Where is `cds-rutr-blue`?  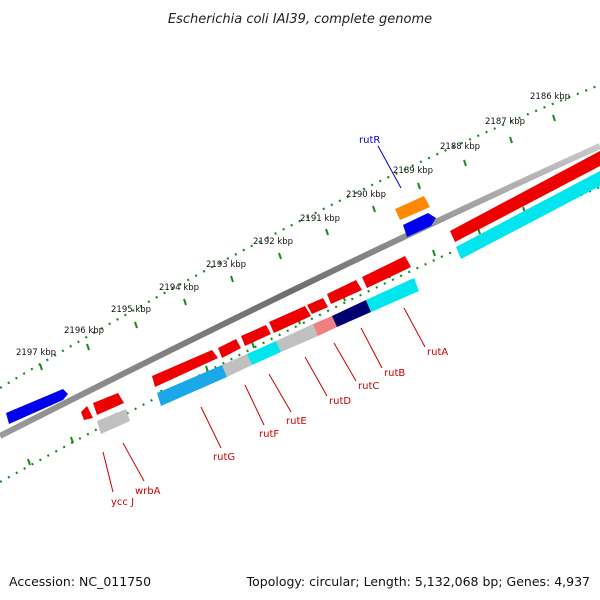
cds-rutr-blue is located at coordinates (419, 225).